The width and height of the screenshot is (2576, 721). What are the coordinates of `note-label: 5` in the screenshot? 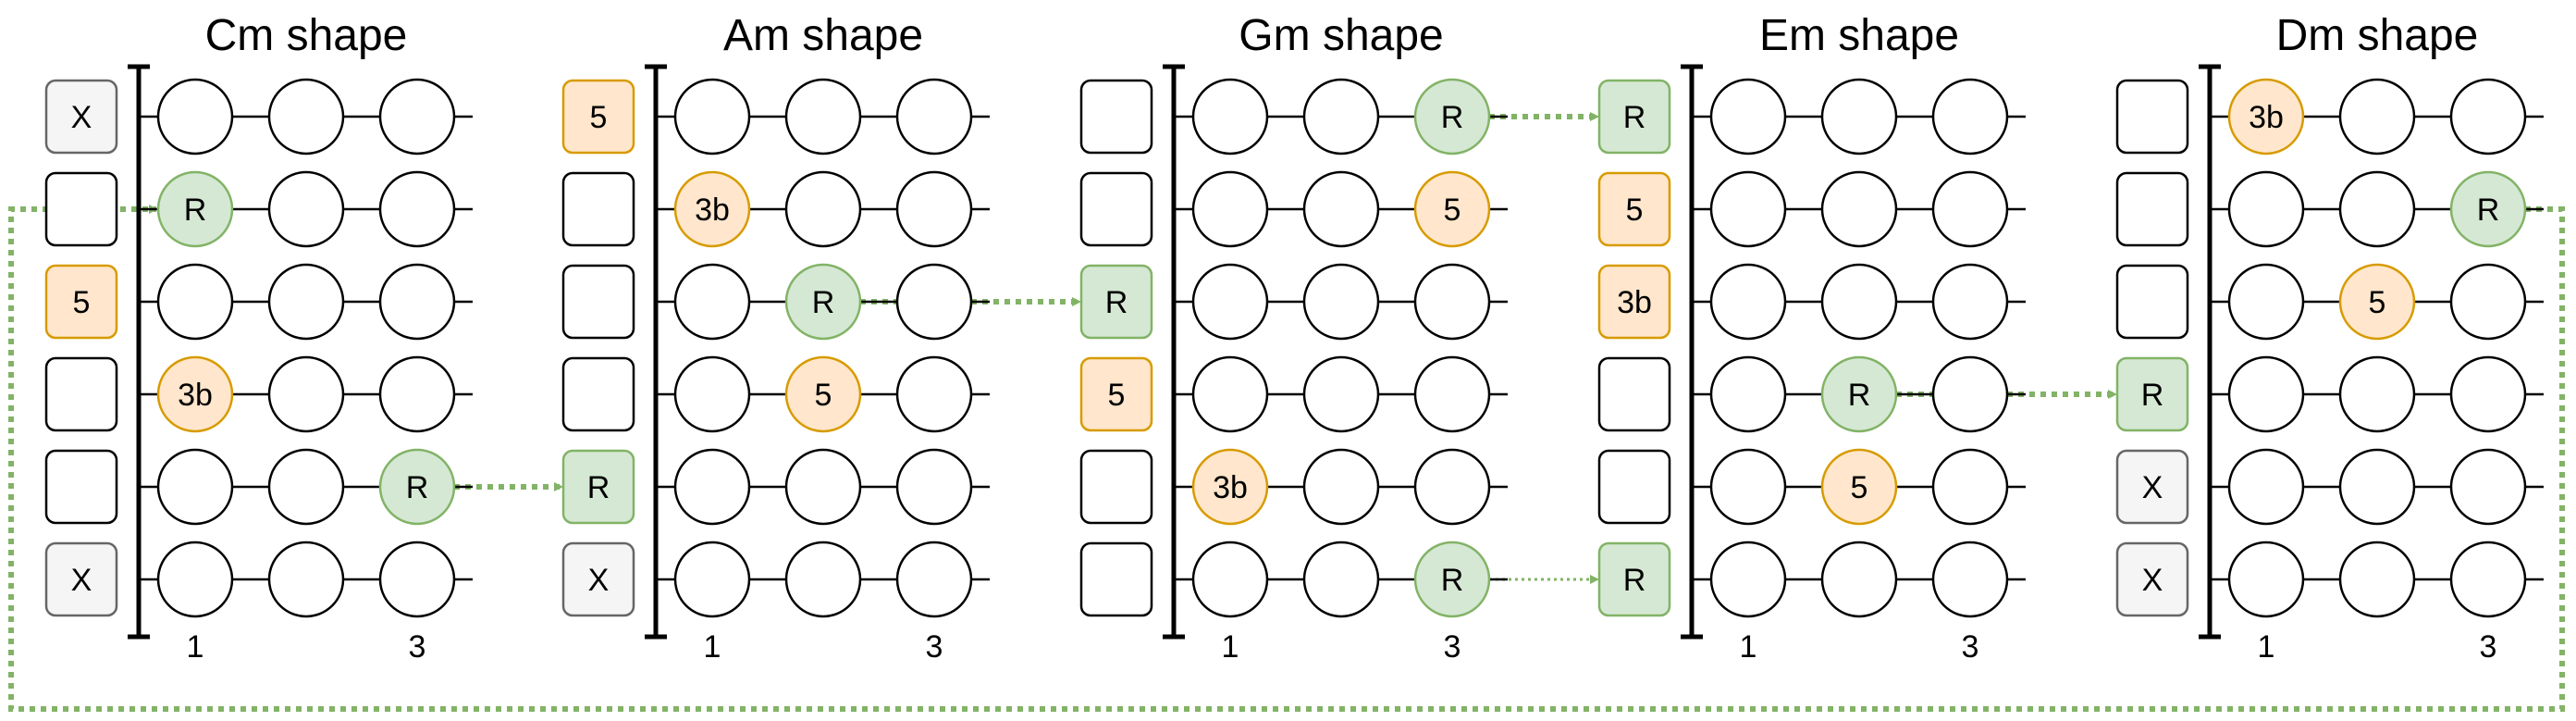 It's located at (823, 395).